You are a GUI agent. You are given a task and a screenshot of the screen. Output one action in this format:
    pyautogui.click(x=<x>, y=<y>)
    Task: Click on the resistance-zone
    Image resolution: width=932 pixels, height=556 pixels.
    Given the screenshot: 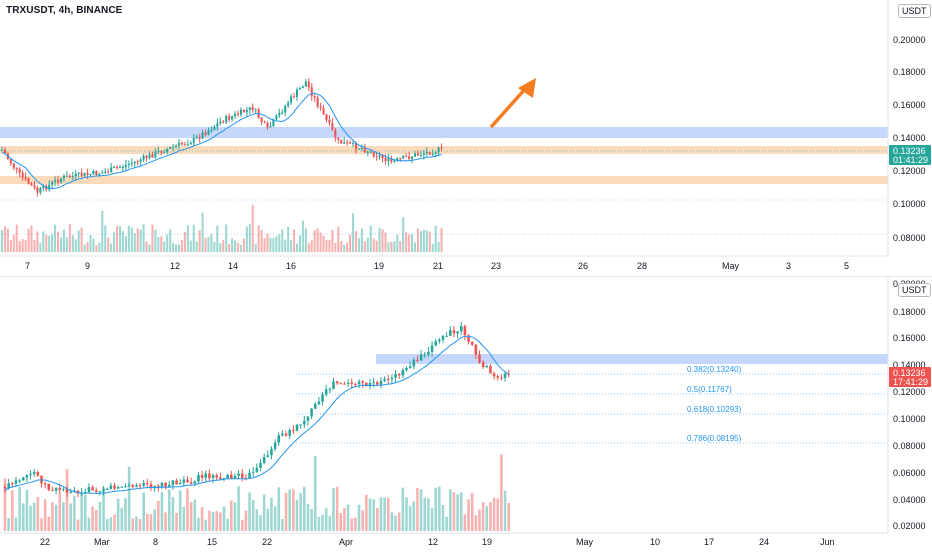 What is the action you would take?
    pyautogui.click(x=444, y=132)
    